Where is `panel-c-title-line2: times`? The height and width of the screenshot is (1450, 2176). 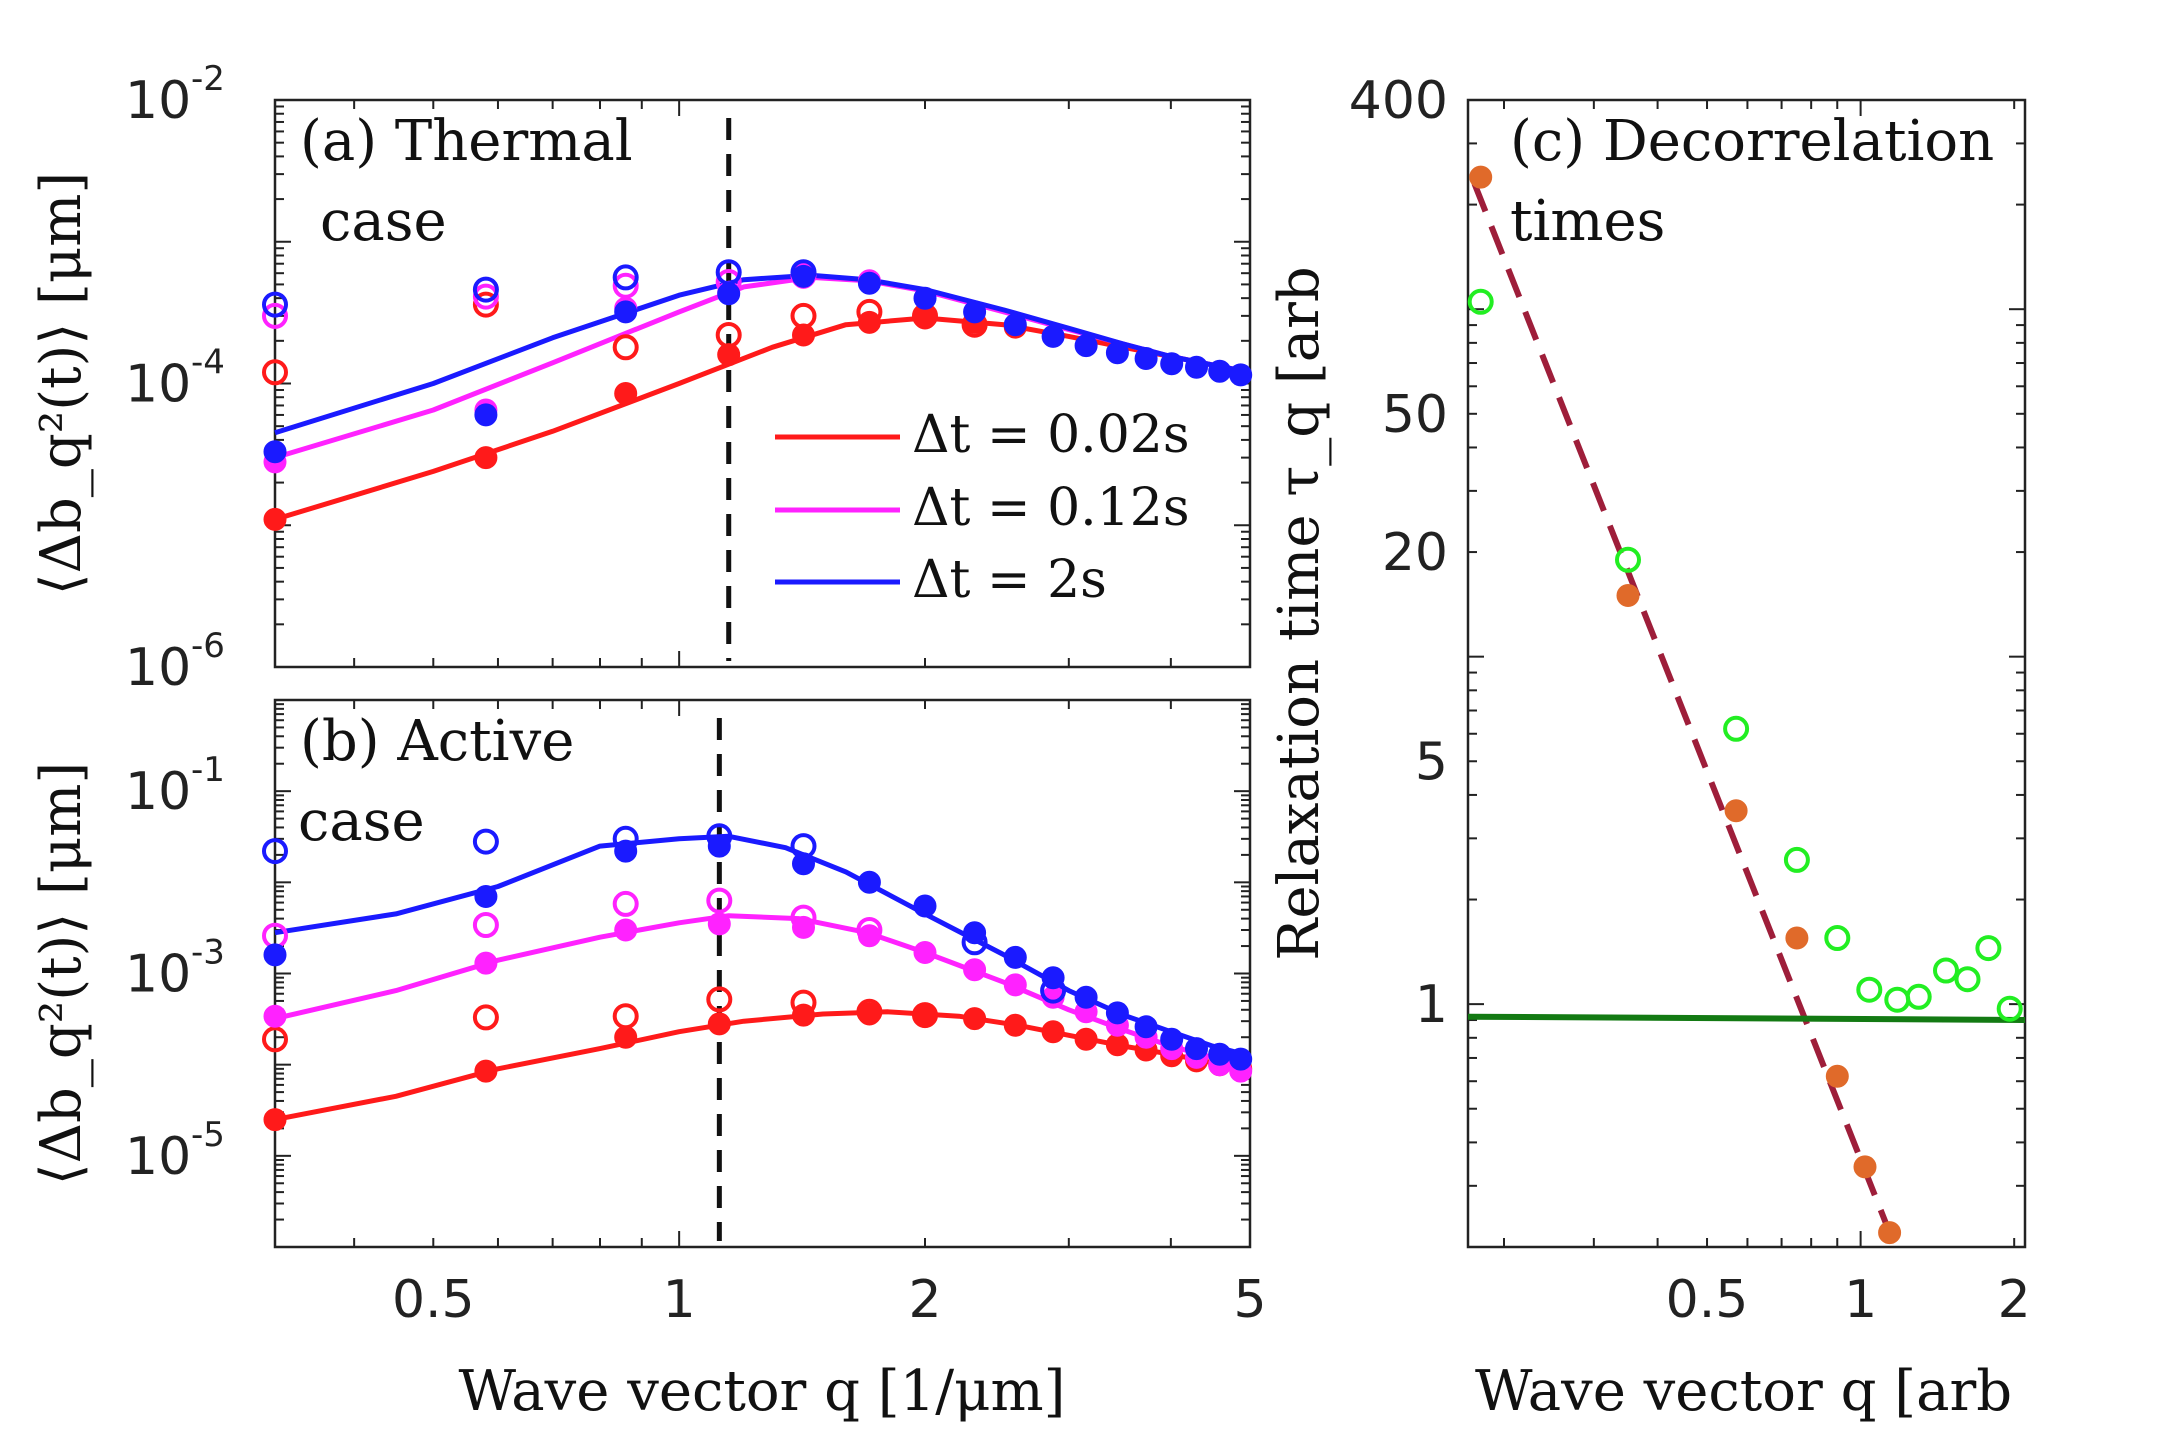 panel-c-title-line2: times is located at coordinates (1587, 221).